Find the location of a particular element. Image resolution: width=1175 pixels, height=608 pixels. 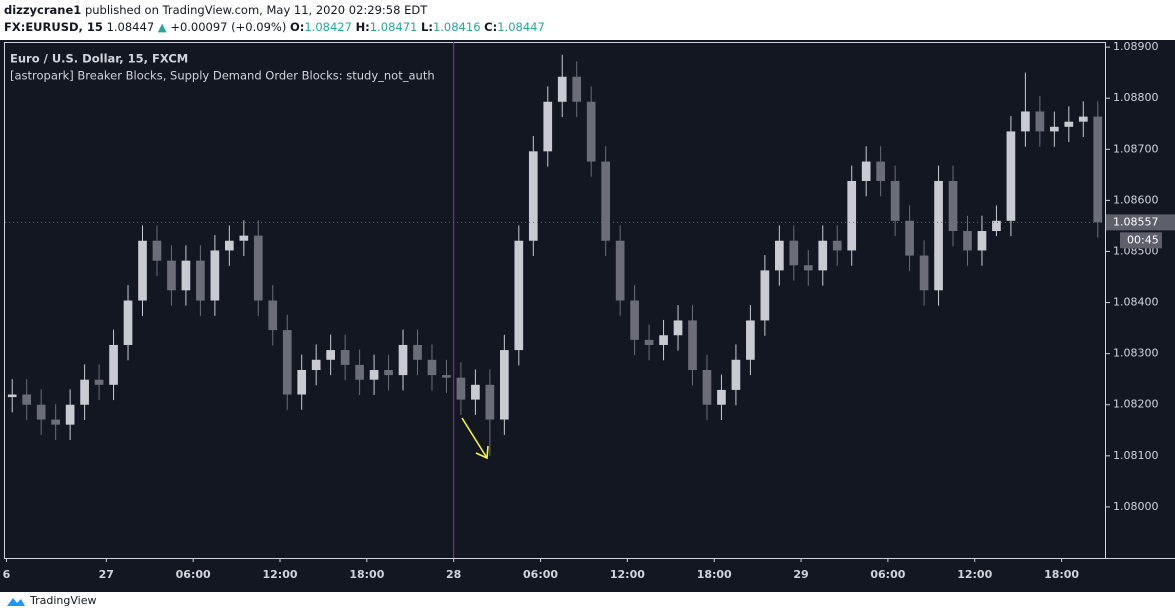

y-tick-label: 1.08600 is located at coordinates (1136, 199).